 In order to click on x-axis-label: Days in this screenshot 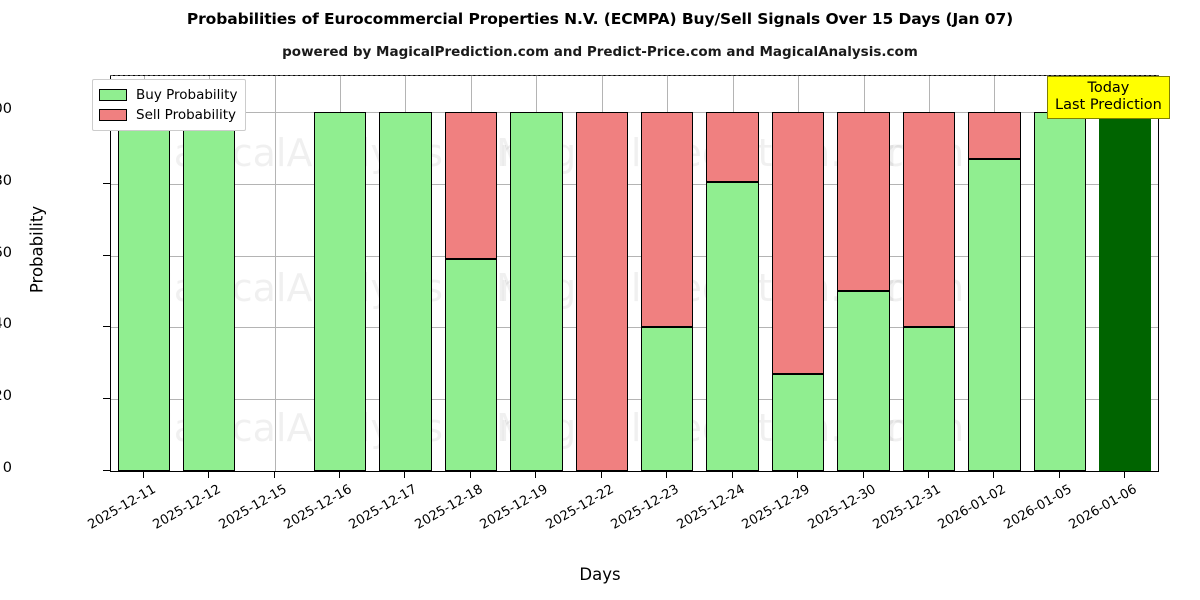, I will do `click(600, 574)`.